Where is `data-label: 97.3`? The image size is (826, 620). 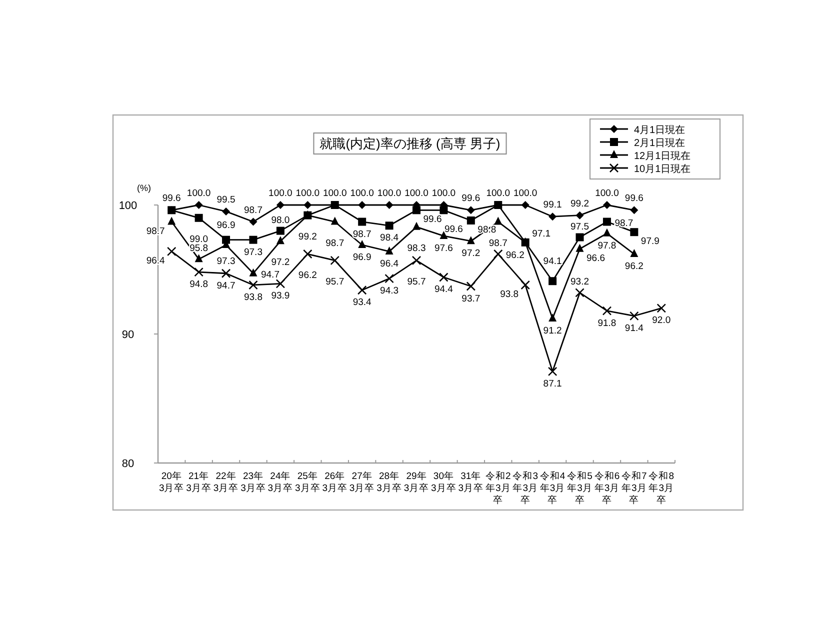
data-label: 97.3 is located at coordinates (253, 252).